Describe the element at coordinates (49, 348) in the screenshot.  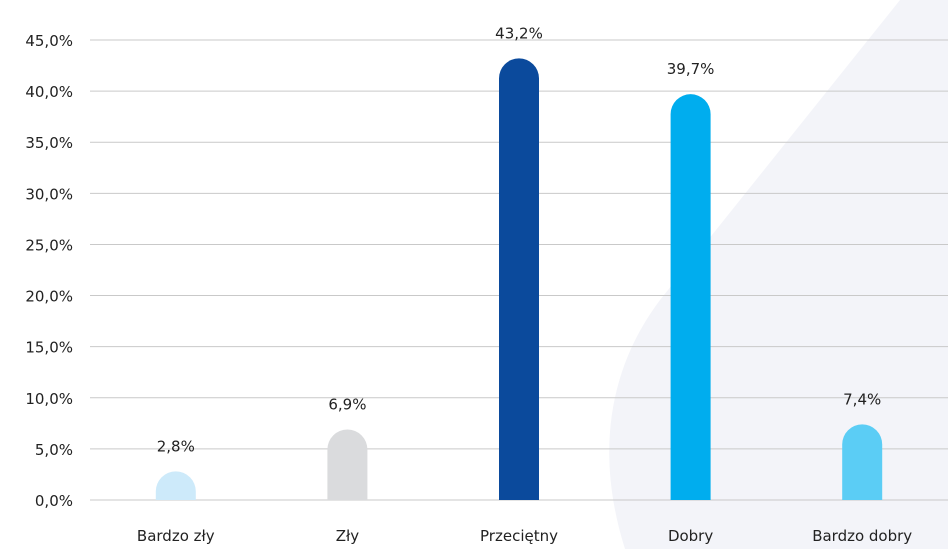
I see `y-tick-label: 15,0%` at that location.